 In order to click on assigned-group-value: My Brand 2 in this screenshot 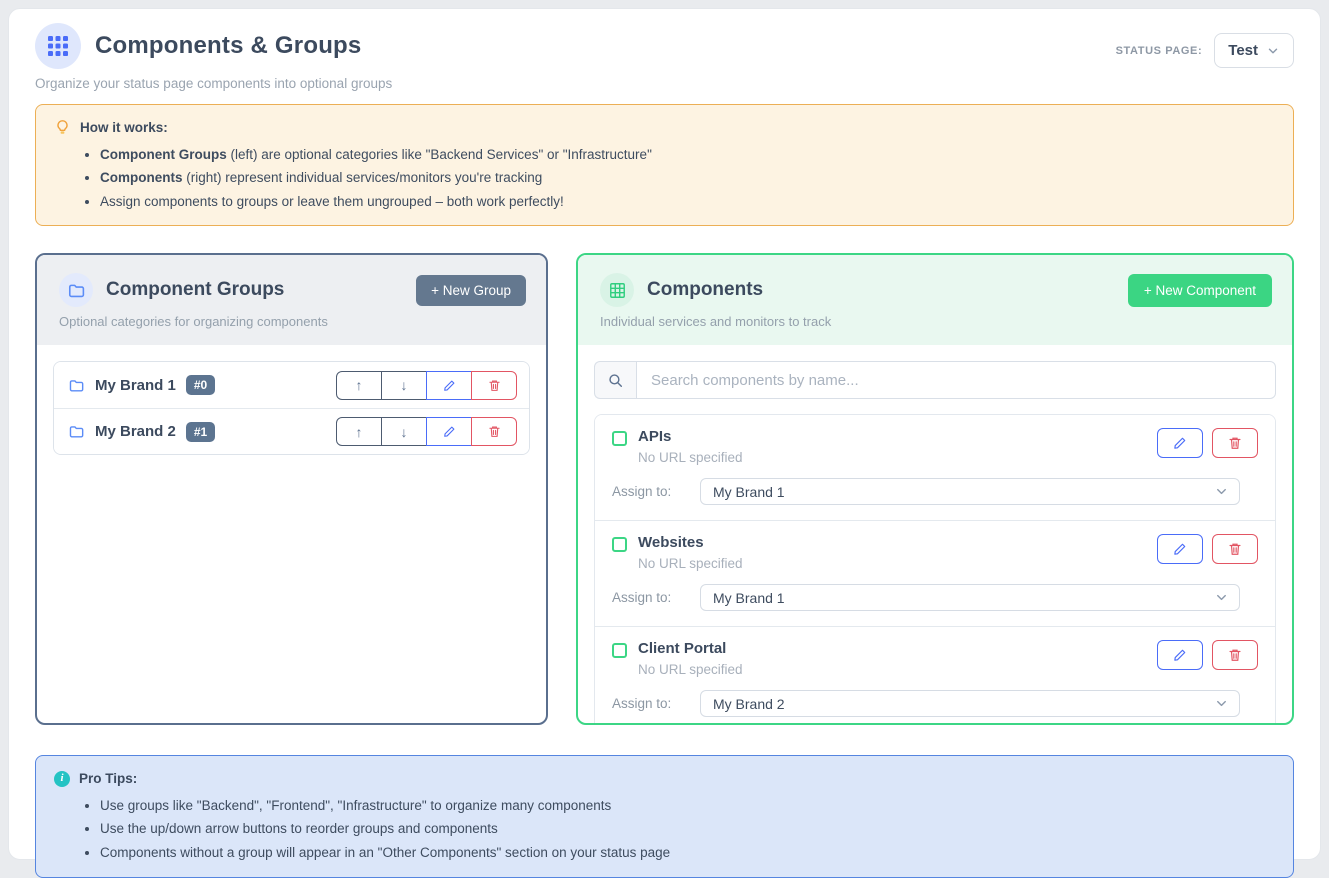, I will do `click(749, 703)`.